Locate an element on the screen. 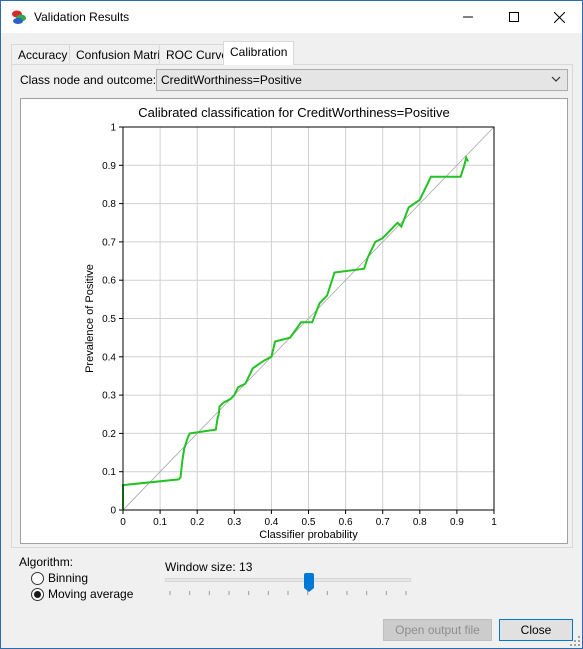 The image size is (583, 649). class-node-value: CreditWorthiness=Positive is located at coordinates (231, 80).